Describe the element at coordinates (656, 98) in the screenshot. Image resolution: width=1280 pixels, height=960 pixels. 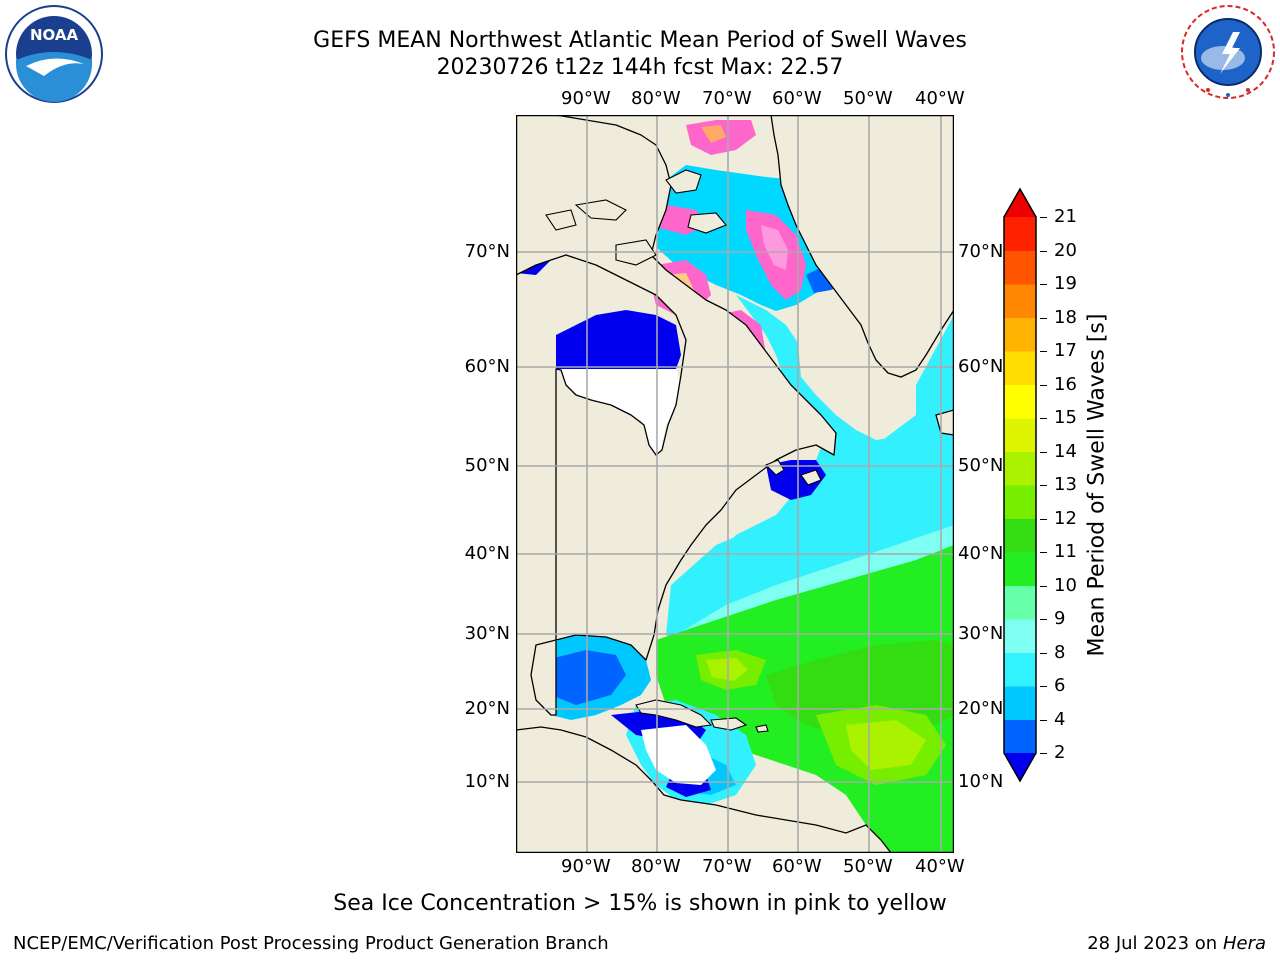
I see `lon-tick-top-80w: 80°W` at that location.